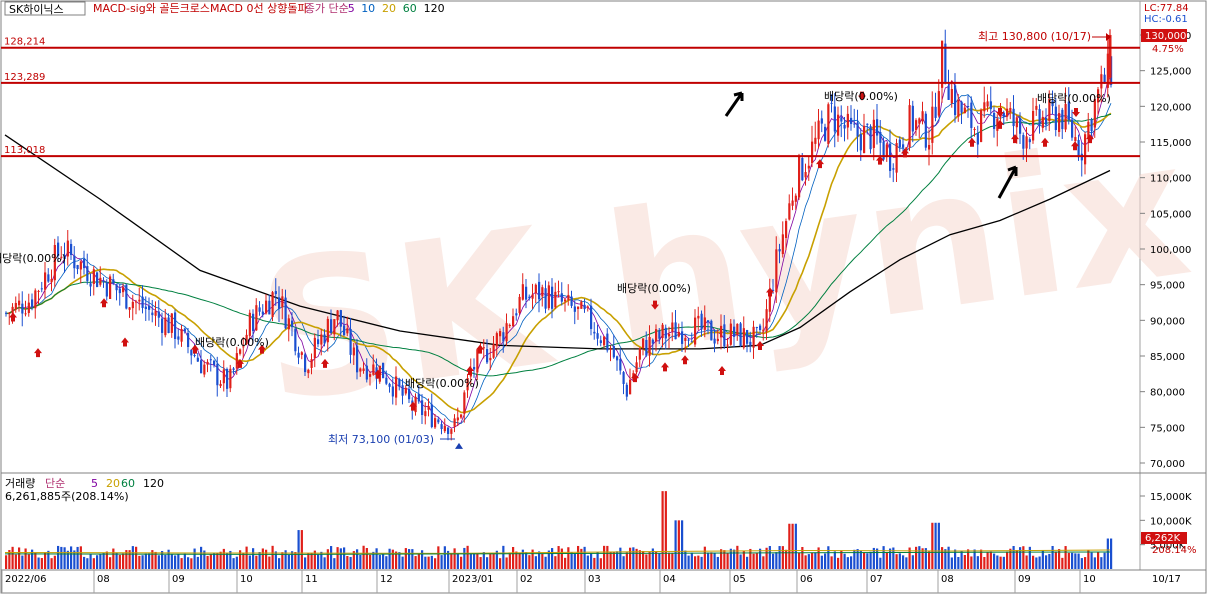 This screenshot has height=598, width=1207. Describe the element at coordinates (473, 579) in the screenshot. I see `x-tick-label: 2023/01` at that location.